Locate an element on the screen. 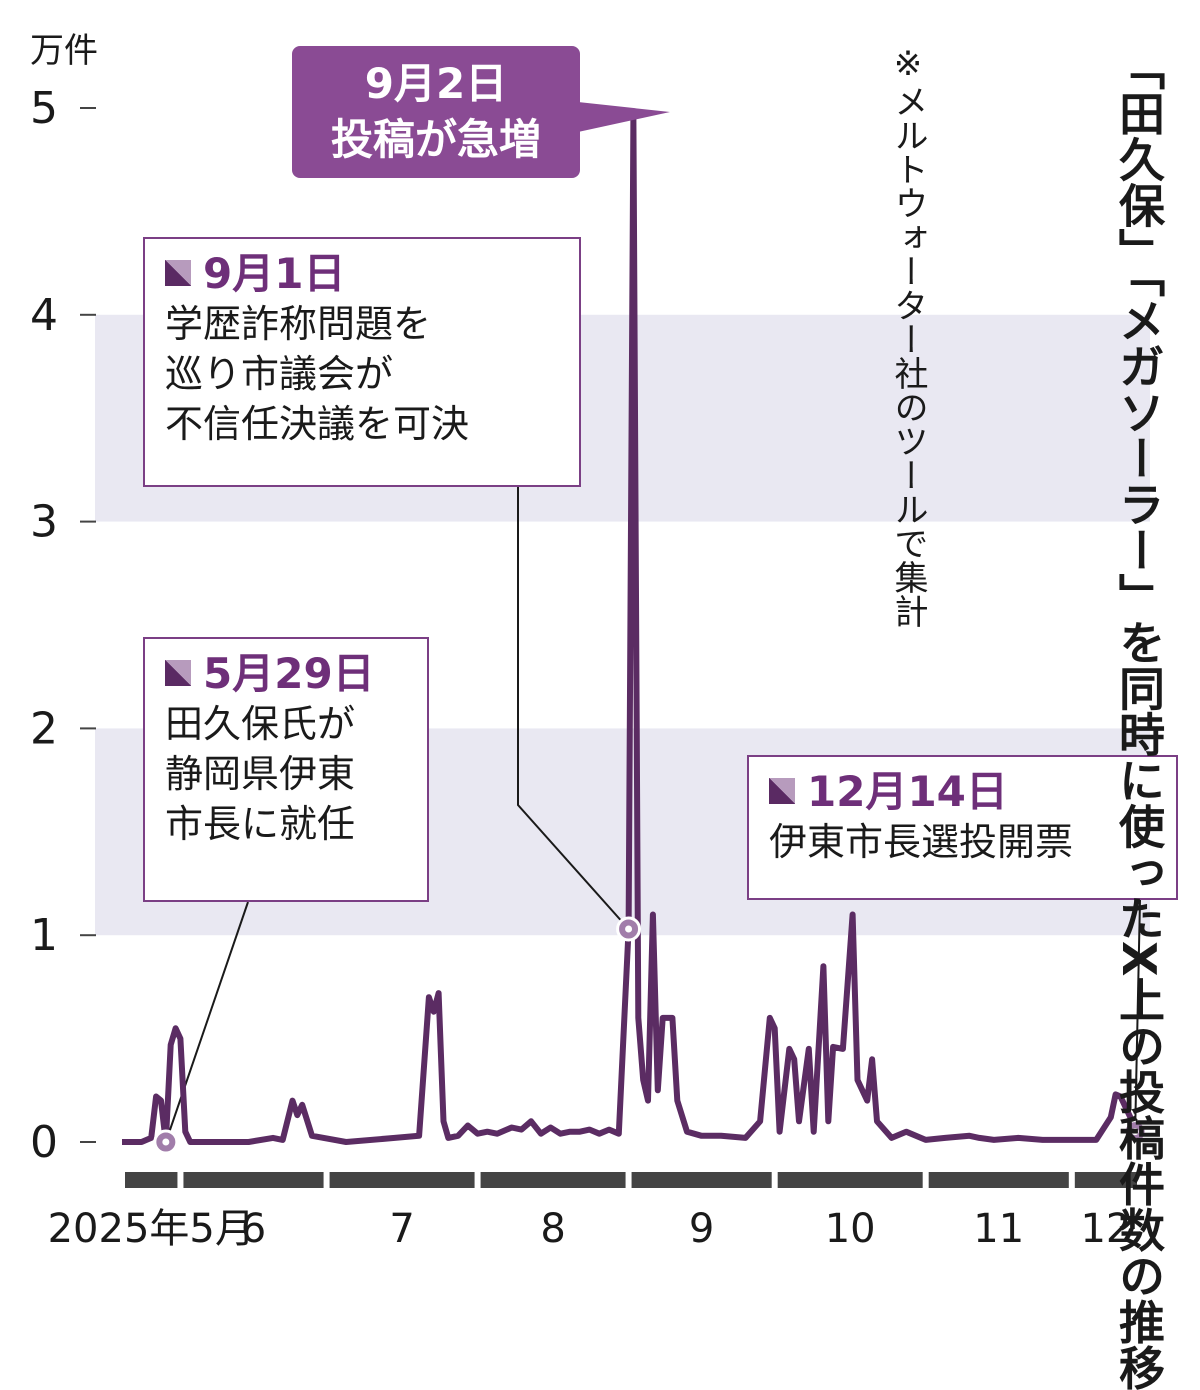 The width and height of the screenshot is (1200, 1390). callout-may29-date: 5月29日 is located at coordinates (288, 674).